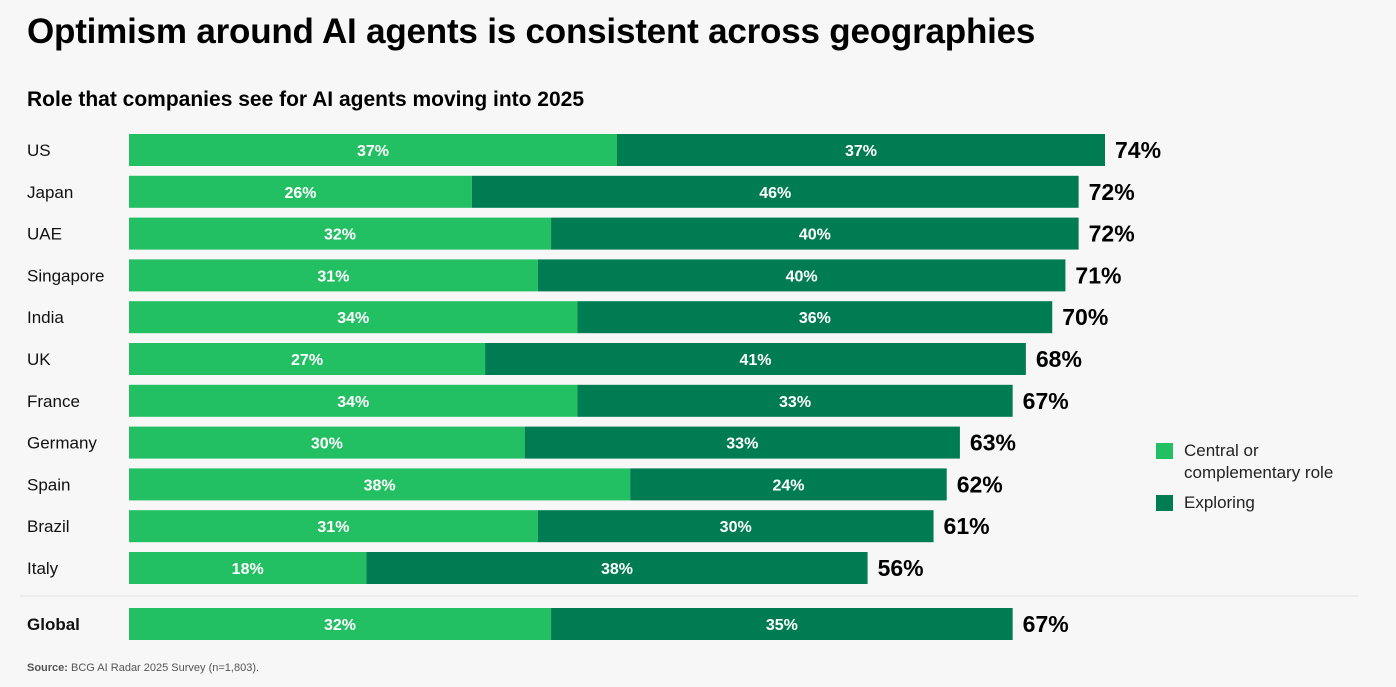  I want to click on category-label: Germany, so click(62, 443).